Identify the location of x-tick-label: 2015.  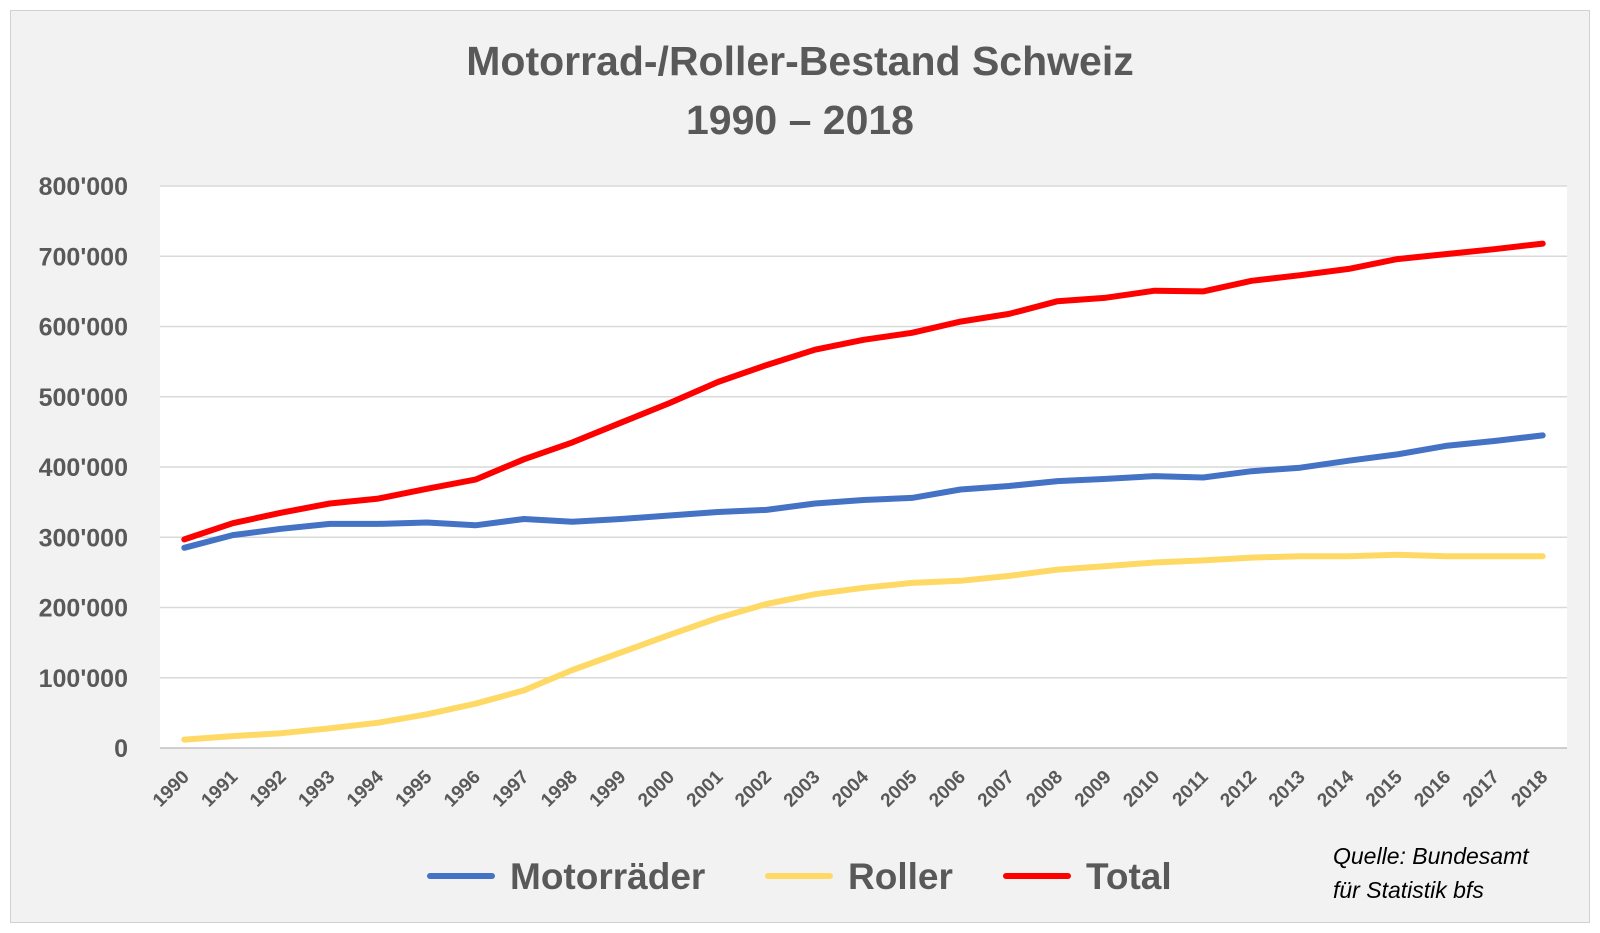
(1384, 788).